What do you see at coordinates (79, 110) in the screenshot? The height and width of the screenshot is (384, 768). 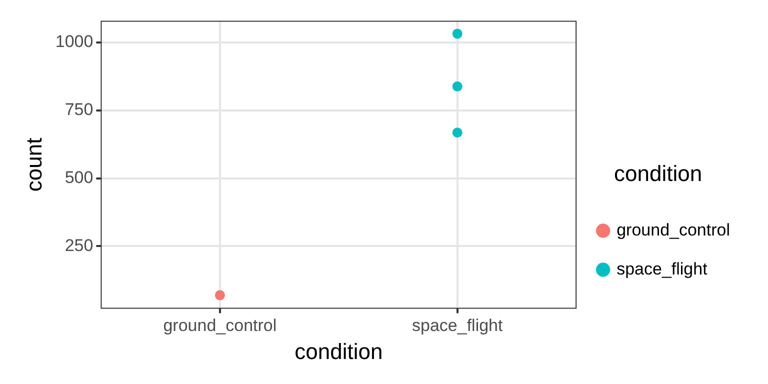 I see `y-tick-label: 750` at bounding box center [79, 110].